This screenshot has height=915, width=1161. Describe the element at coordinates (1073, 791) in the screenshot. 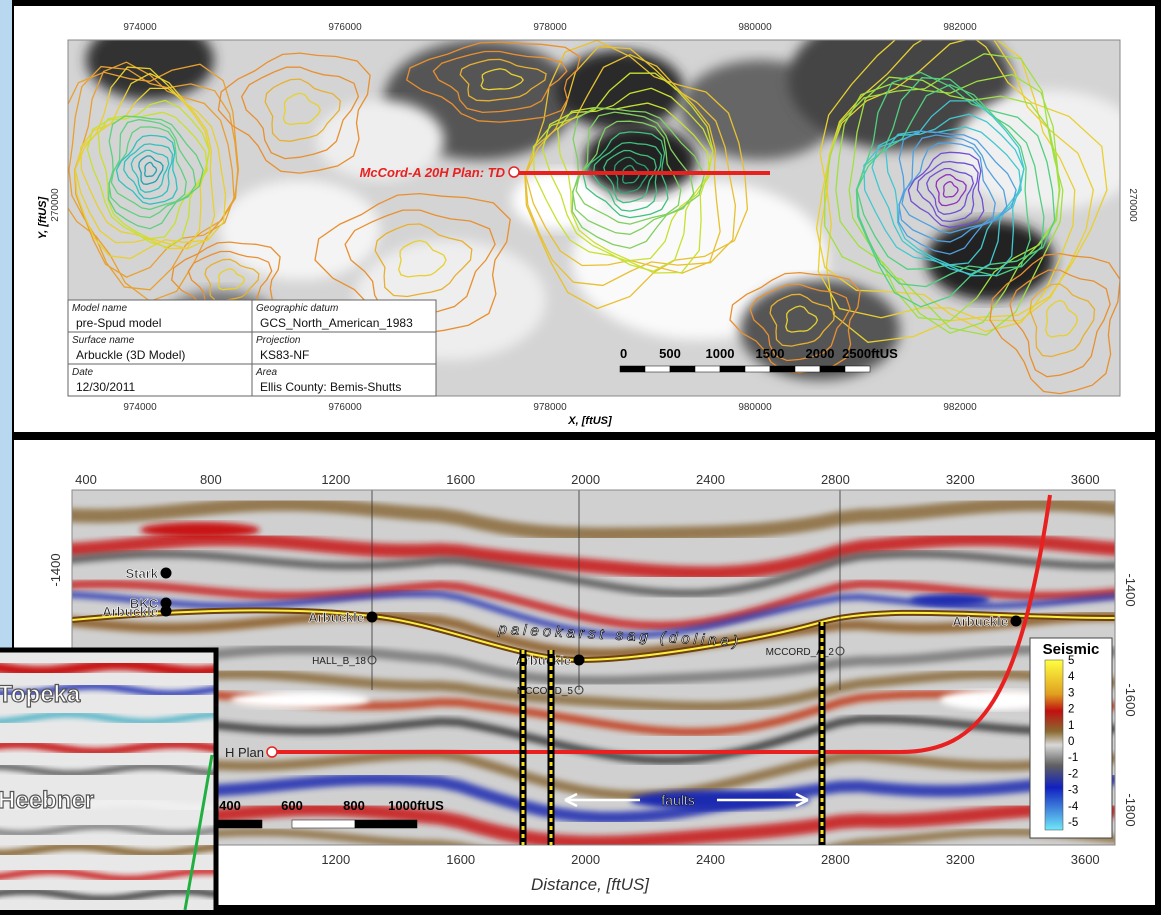

I see `colorbar-label: -3` at that location.